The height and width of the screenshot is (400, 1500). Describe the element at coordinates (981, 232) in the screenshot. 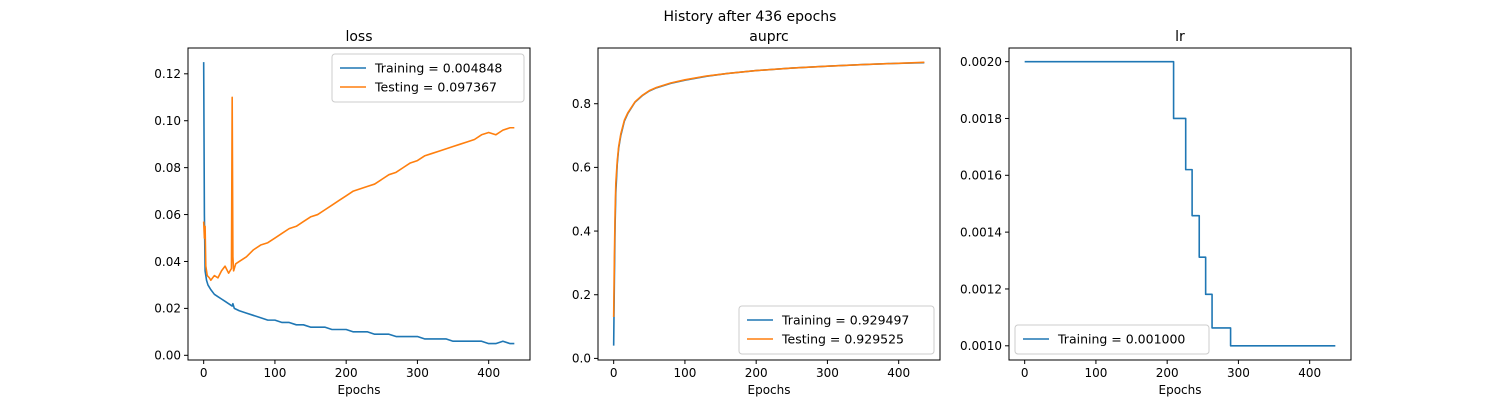

I see `y-tick-label: 0.0014` at that location.